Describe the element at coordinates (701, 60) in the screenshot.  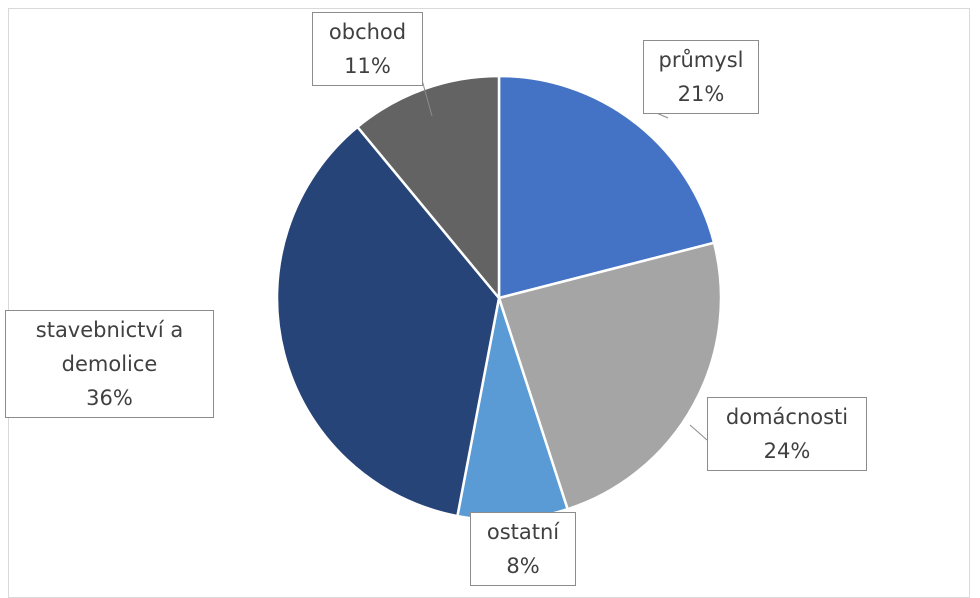
I see `label-name: průmysl` at that location.